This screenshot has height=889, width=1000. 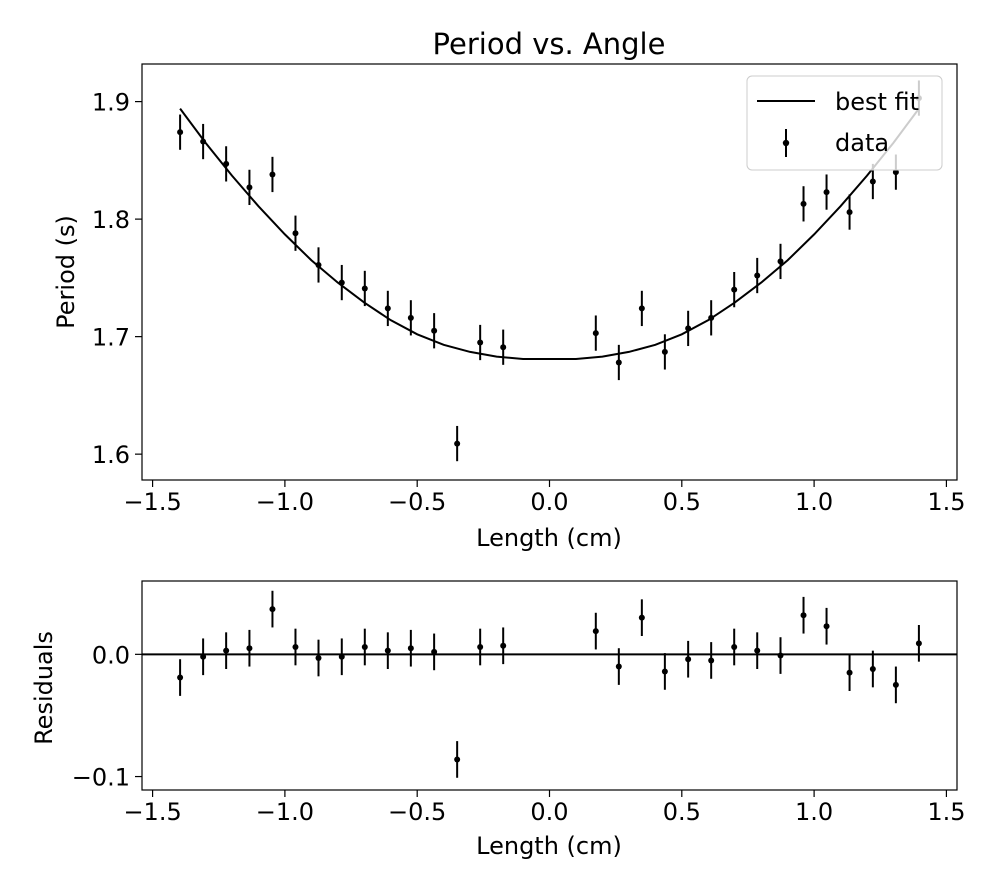 What do you see at coordinates (285, 812) in the screenshot?
I see `residual-x-tick-label: −1.0` at bounding box center [285, 812].